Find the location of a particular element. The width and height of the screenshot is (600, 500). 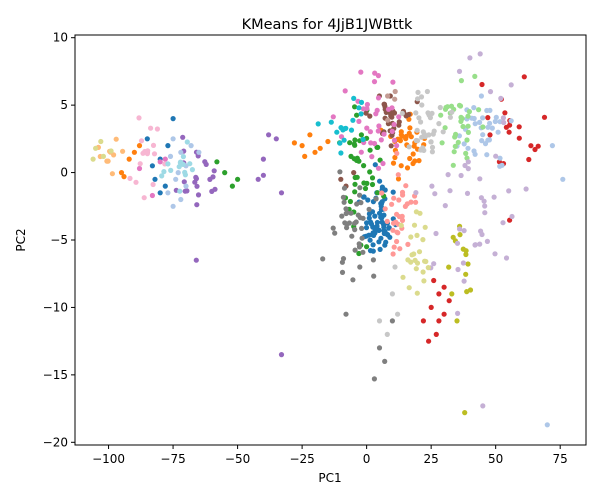

y-tick-label: 10 is located at coordinates (60, 38).